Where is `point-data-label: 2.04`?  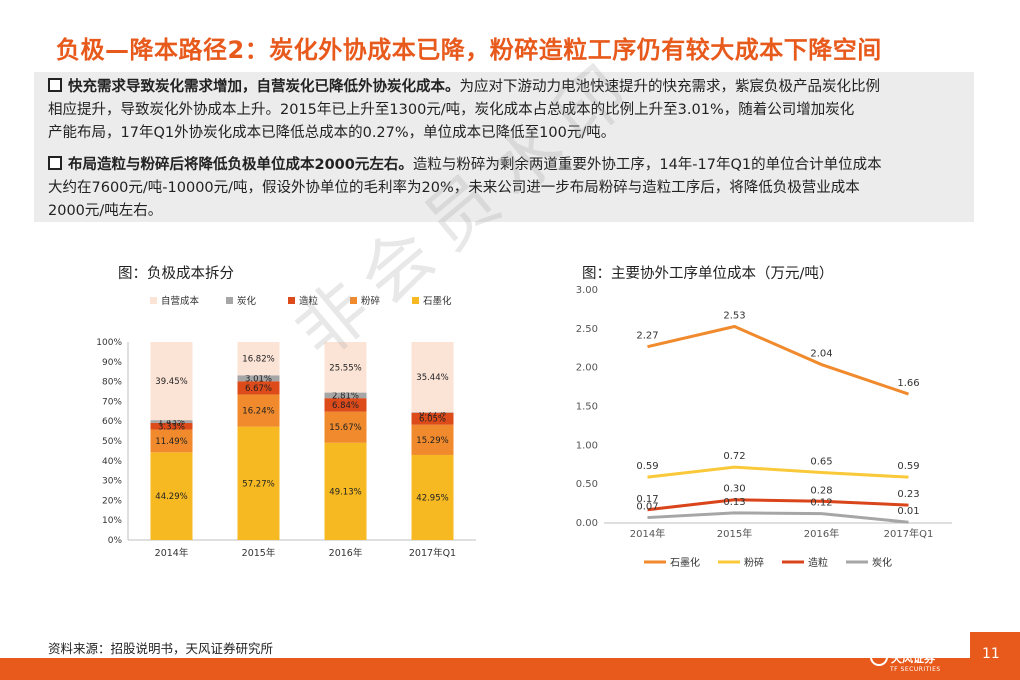
point-data-label: 2.04 is located at coordinates (821, 354).